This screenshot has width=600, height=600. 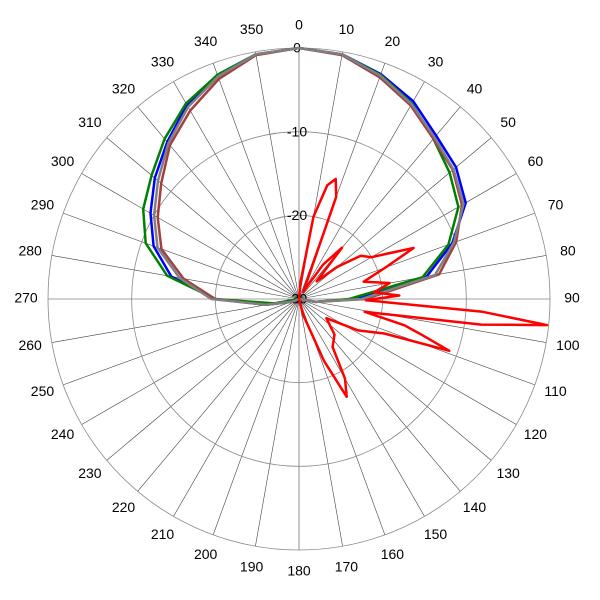 I want to click on angle-tick-label: 150, so click(x=436, y=534).